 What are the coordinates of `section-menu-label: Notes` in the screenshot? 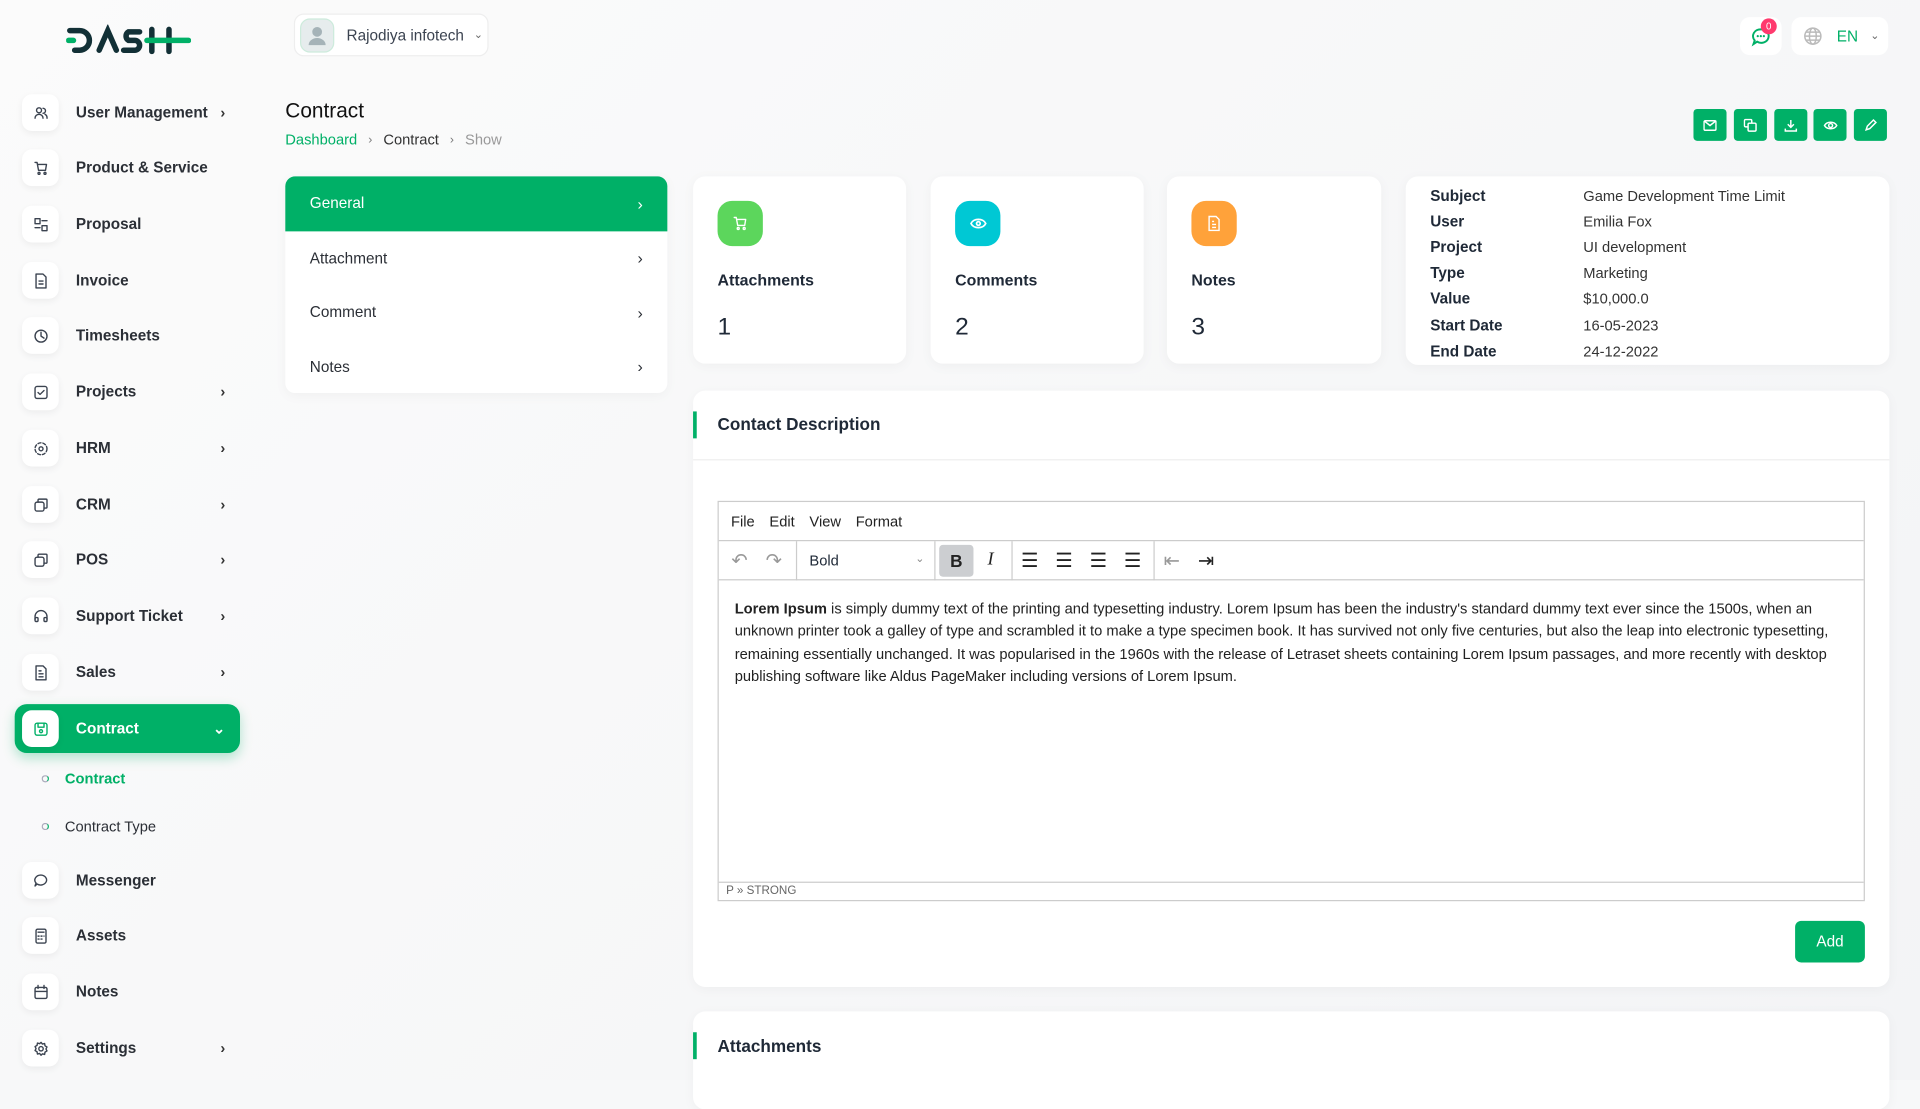 It's located at (329, 367).